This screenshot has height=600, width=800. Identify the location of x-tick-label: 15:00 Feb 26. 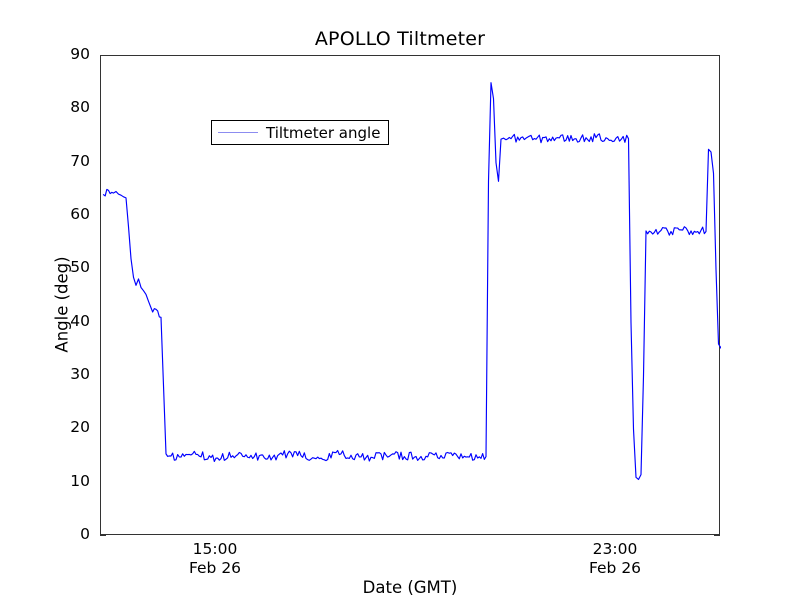
(215, 559).